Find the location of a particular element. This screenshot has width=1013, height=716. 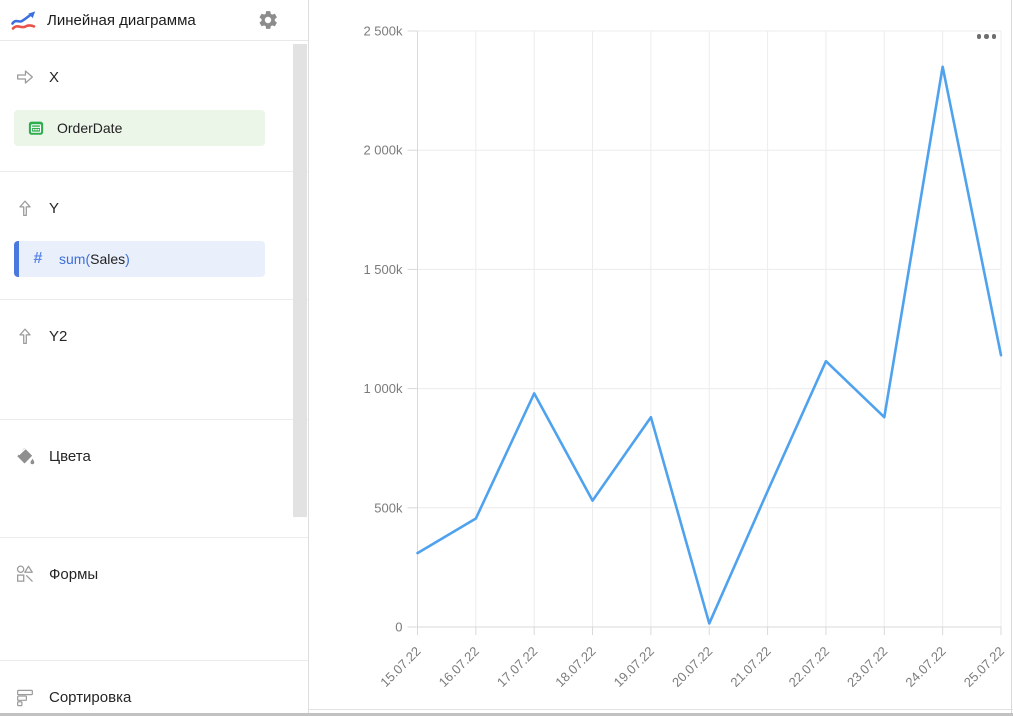

calendar-icon is located at coordinates (36, 128).